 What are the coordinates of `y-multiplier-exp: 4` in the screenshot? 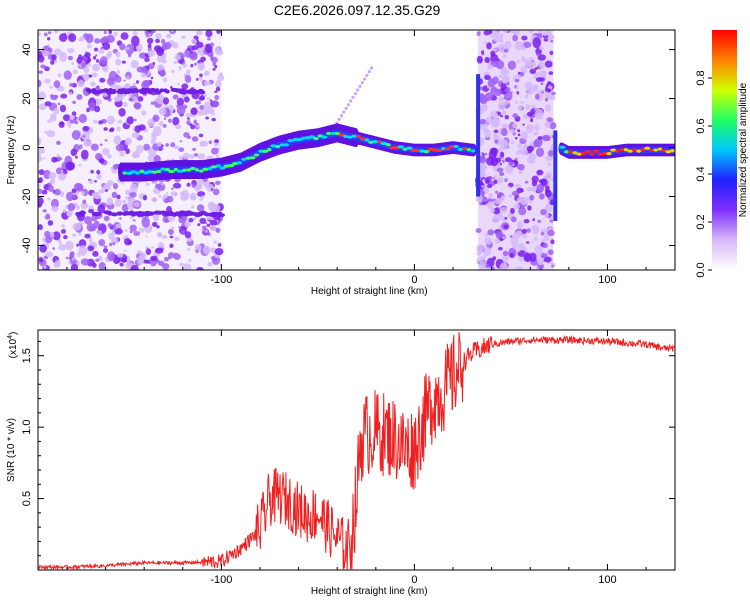 It's located at (10, 337).